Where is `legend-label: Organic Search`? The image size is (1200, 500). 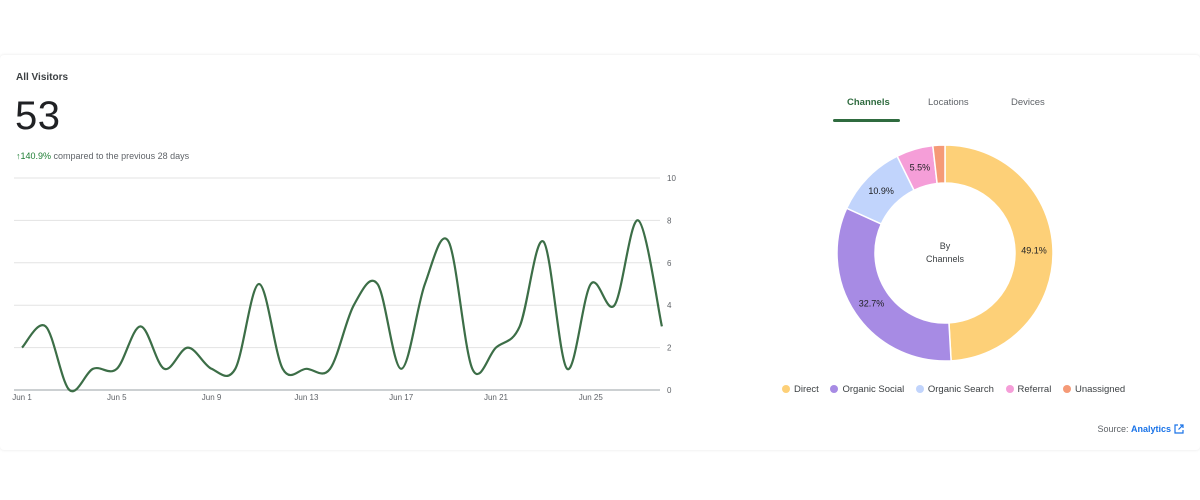 legend-label: Organic Search is located at coordinates (960, 389).